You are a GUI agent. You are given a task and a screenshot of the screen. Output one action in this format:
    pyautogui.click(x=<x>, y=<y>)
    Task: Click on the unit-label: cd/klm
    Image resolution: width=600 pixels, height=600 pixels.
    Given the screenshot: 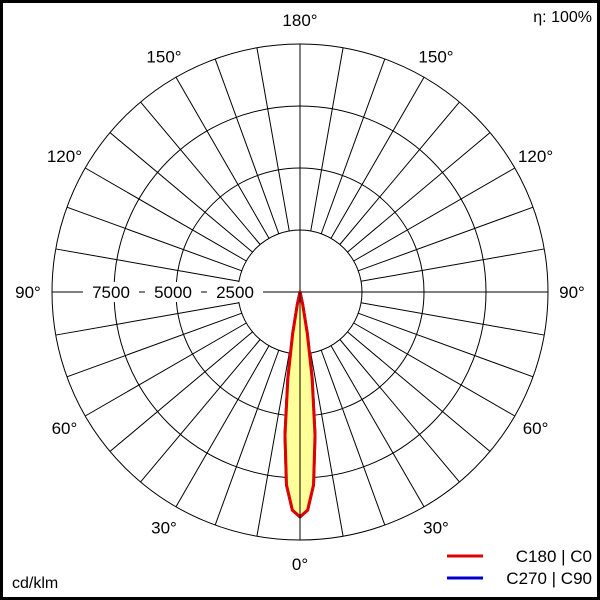 What is the action you would take?
    pyautogui.click(x=35, y=583)
    